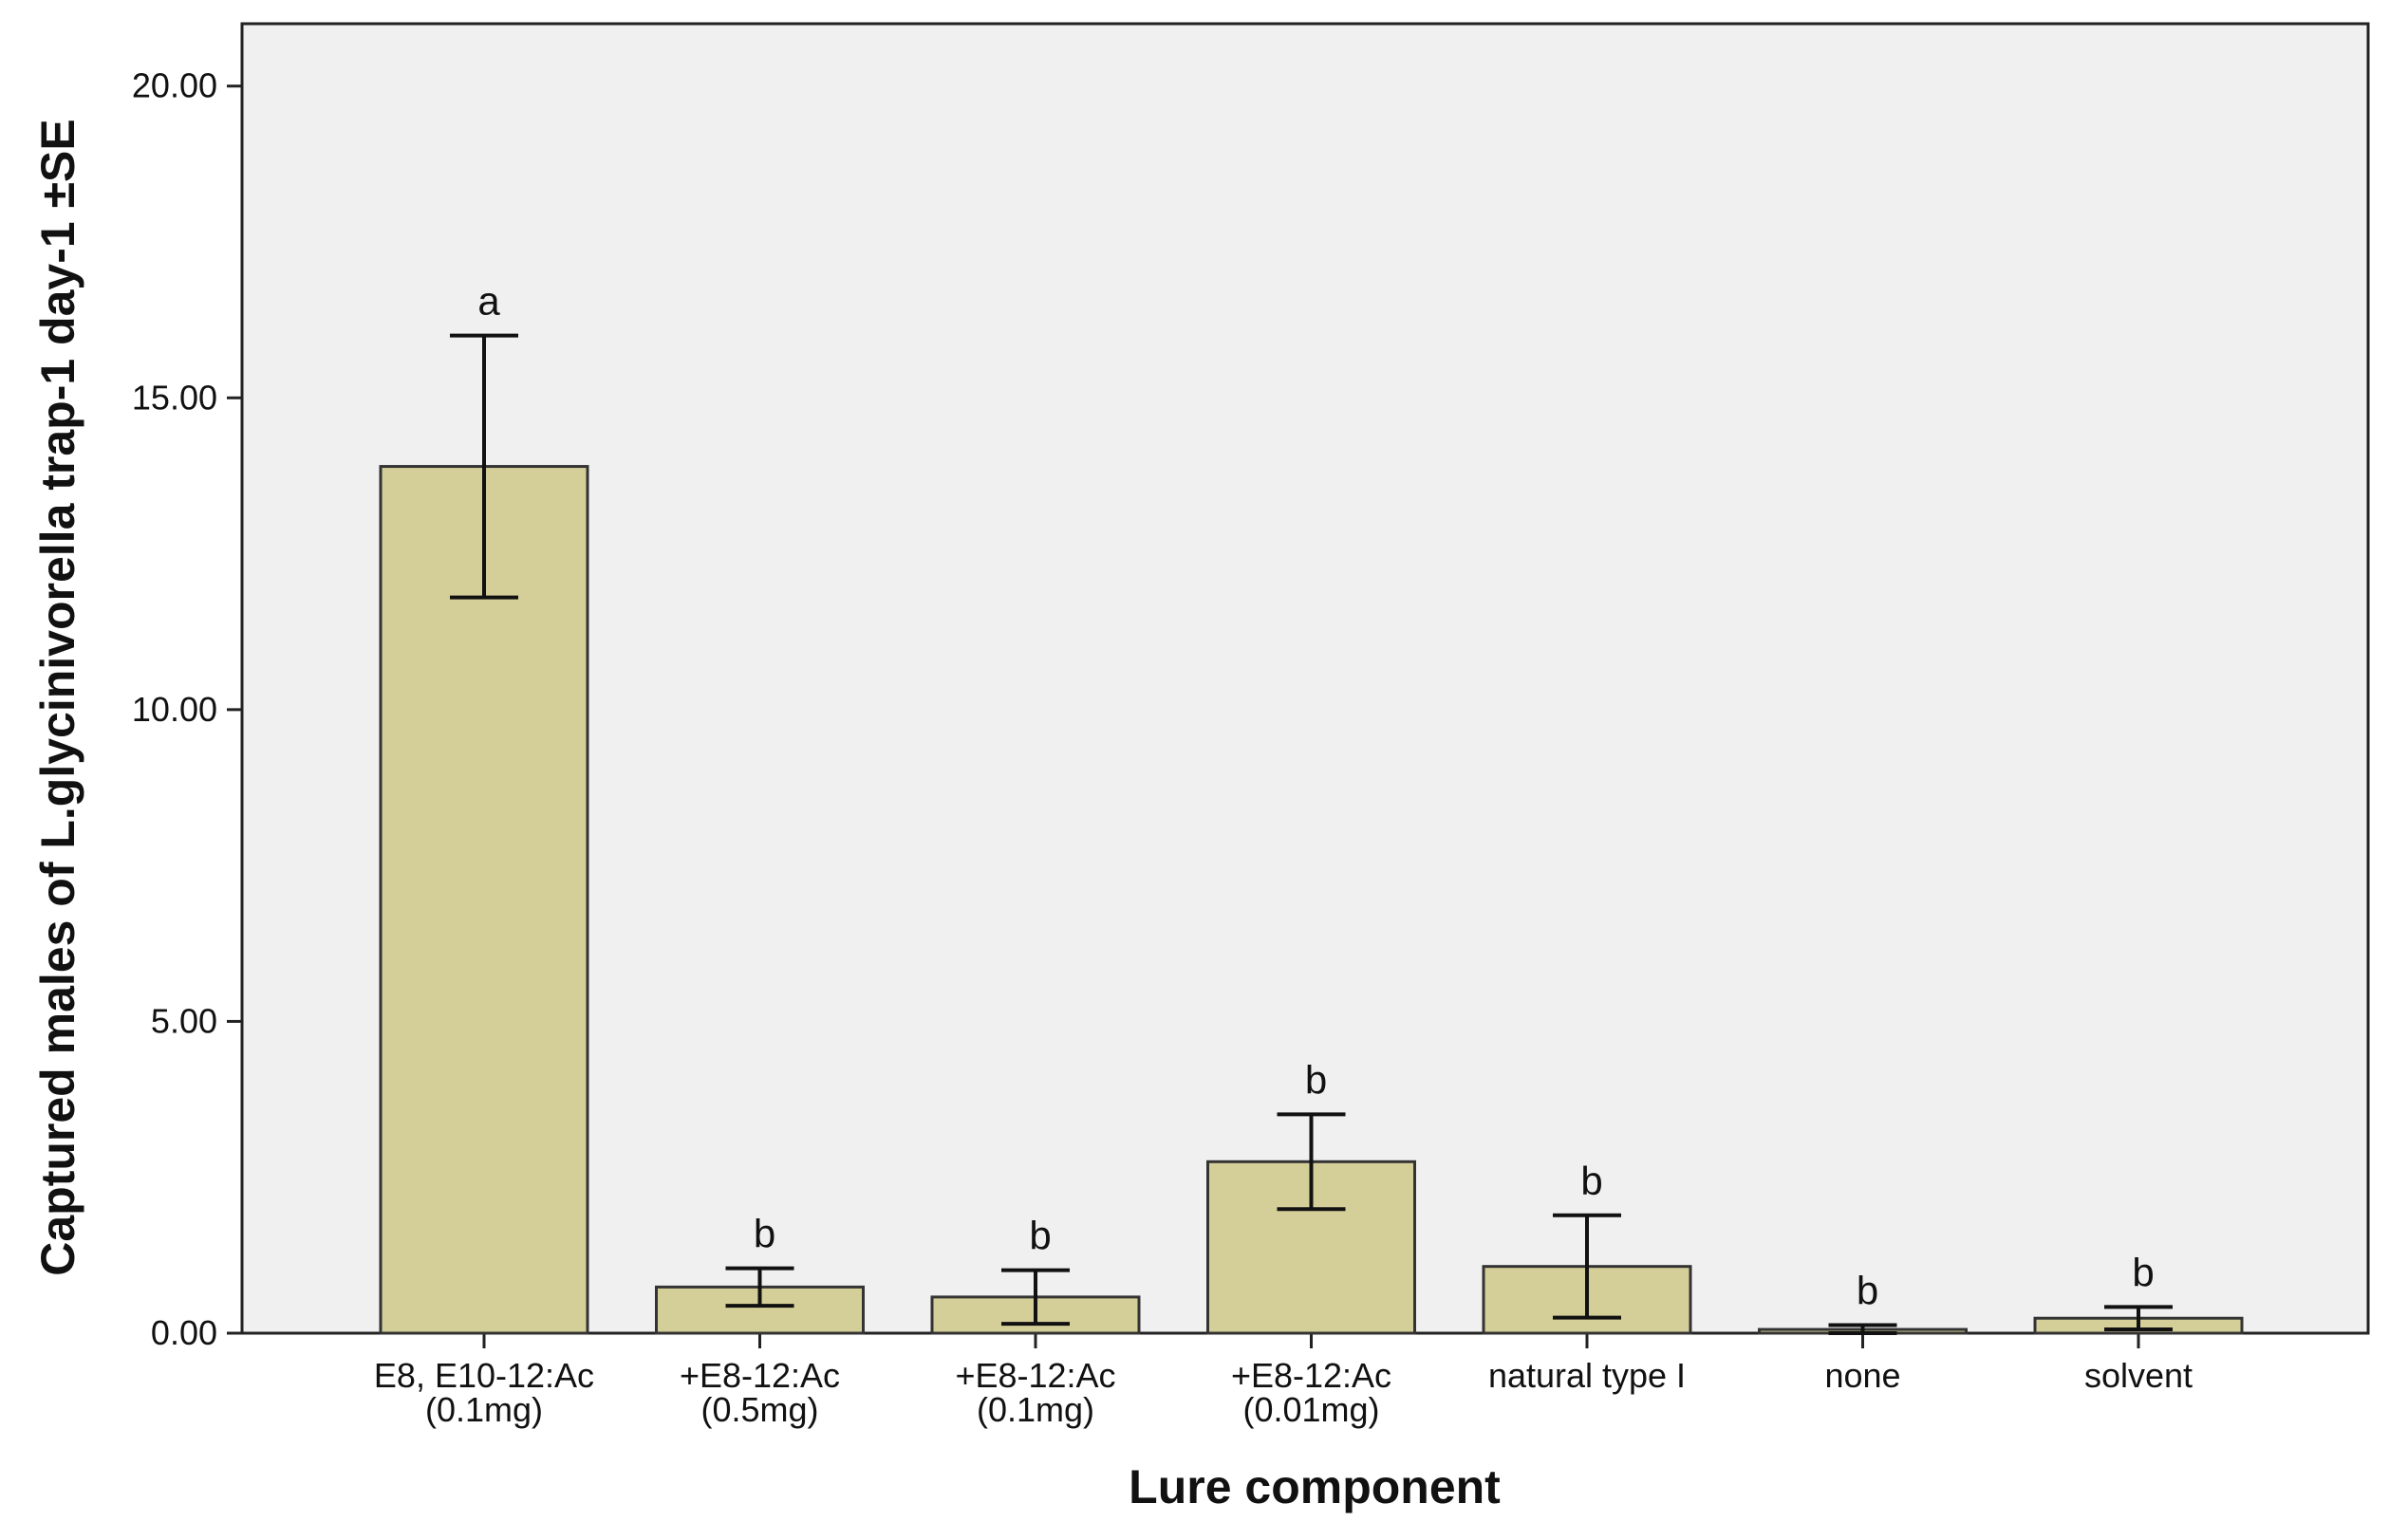 Image resolution: width=2408 pixels, height=1522 pixels. What do you see at coordinates (174, 85) in the screenshot?
I see `y-tick-label: 20.00` at bounding box center [174, 85].